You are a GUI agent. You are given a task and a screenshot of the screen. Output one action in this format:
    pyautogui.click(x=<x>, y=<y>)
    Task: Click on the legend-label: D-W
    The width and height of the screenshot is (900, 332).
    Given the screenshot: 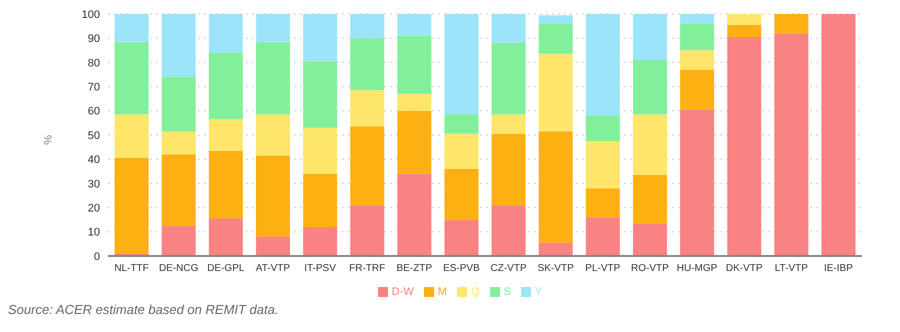 What is the action you would take?
    pyautogui.click(x=403, y=292)
    